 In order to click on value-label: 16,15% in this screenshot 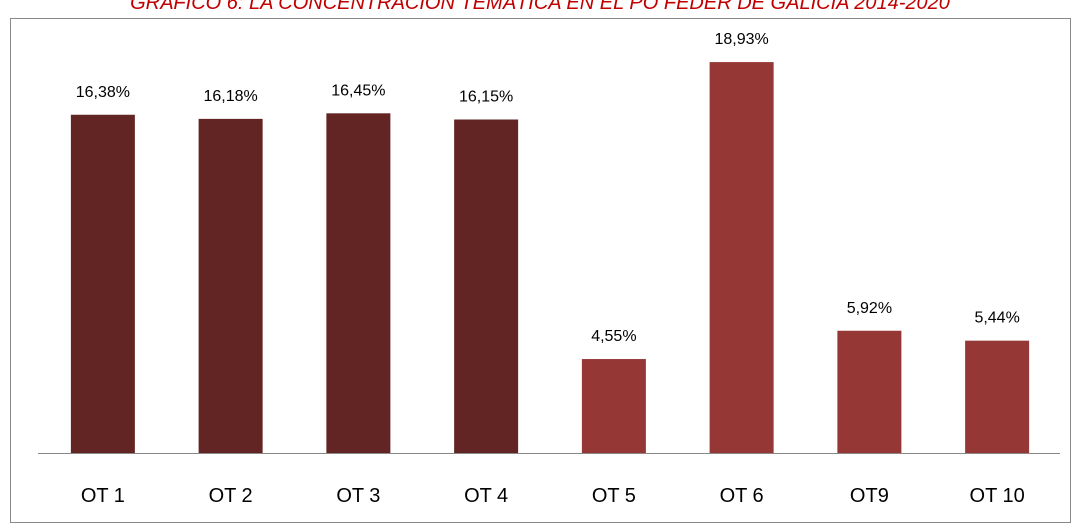, I will do `click(486, 97)`.